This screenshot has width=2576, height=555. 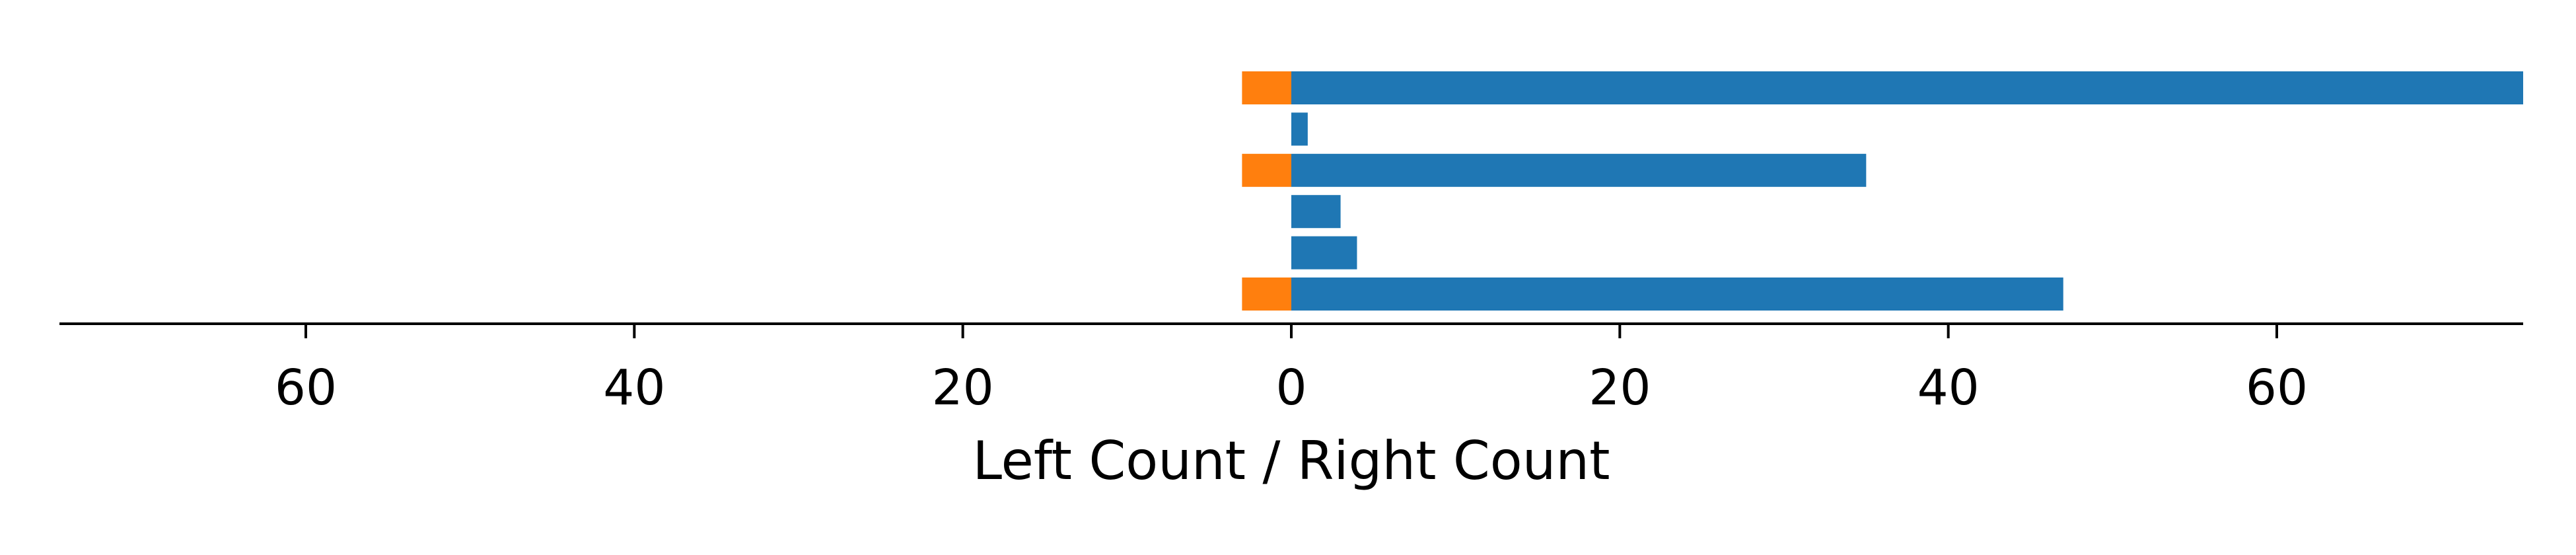 What do you see at coordinates (1291, 388) in the screenshot?
I see `x-tick-label: 0` at bounding box center [1291, 388].